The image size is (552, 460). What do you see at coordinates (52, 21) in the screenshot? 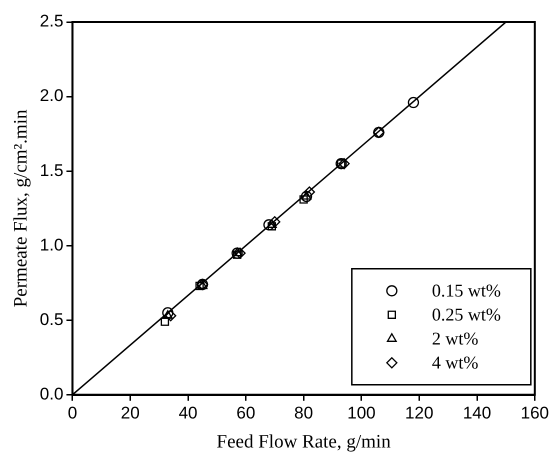
I see `y-tick-label: 2.5` at bounding box center [52, 21].